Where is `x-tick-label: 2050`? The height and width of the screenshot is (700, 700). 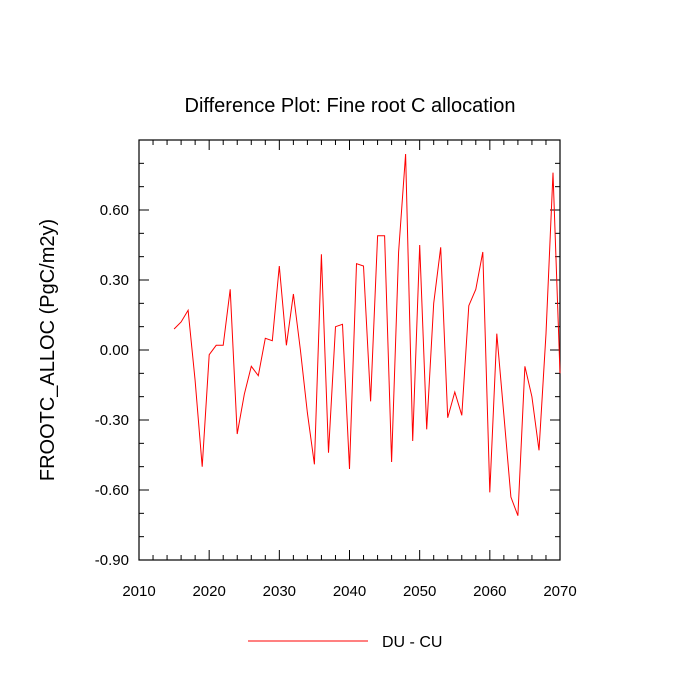
x-tick-label: 2050 is located at coordinates (419, 591).